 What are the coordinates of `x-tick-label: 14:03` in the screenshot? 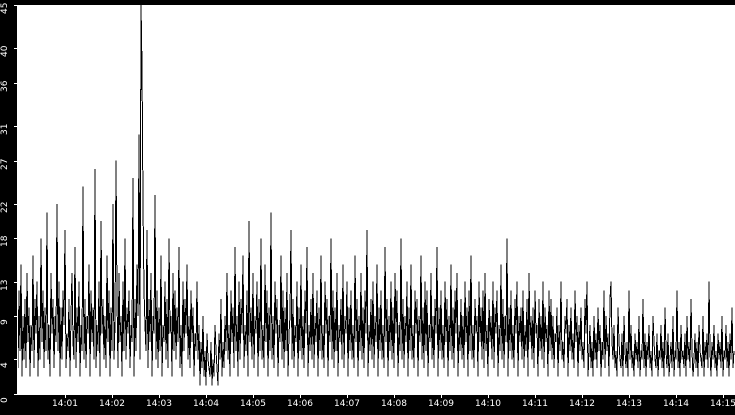 It's located at (159, 404).